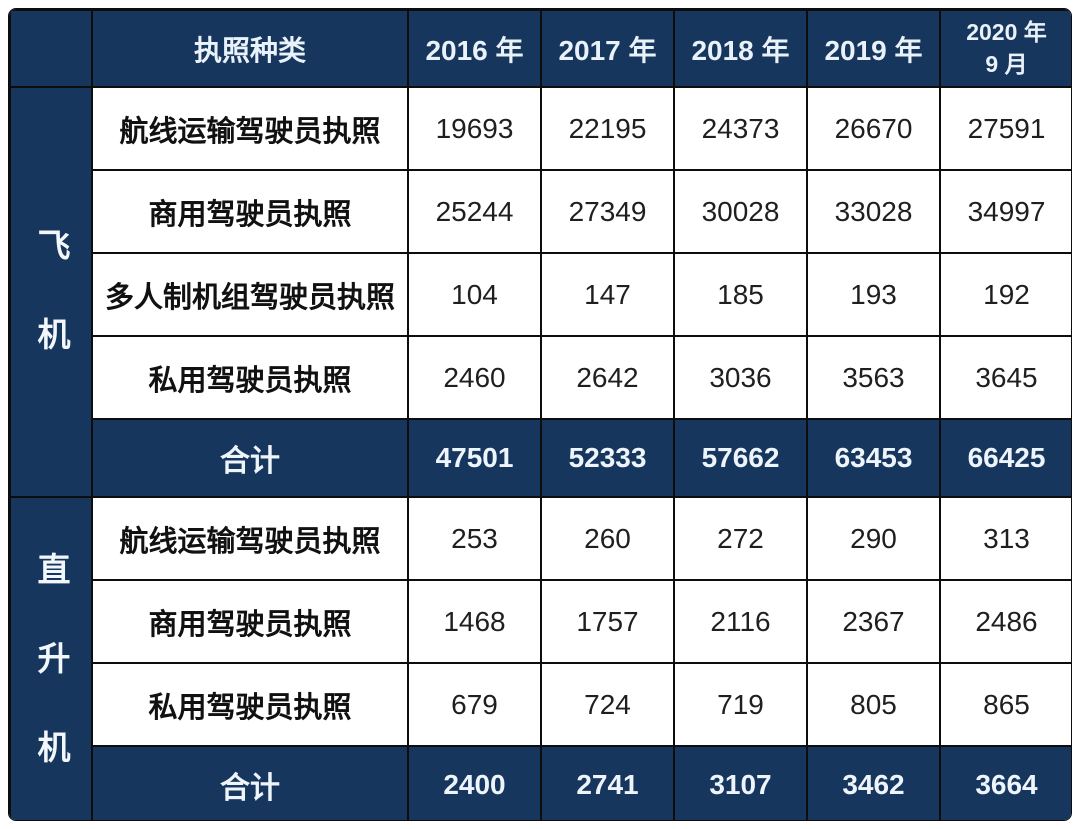 The image size is (1080, 829). I want to click on total-value-cell: 2400, so click(474, 782).